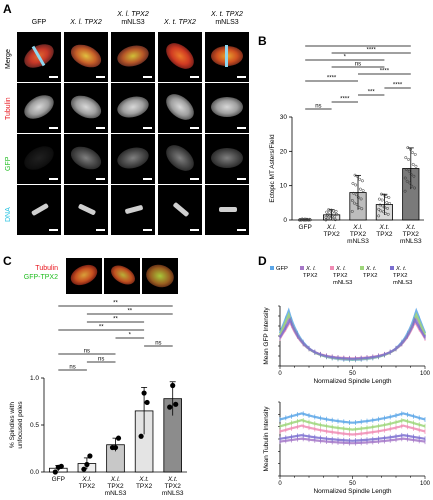 This screenshot has height=500, width=433. What do you see at coordinates (12, 425) in the screenshot?
I see `y-axis-label-line: % Spindles with` at bounding box center [12, 425].